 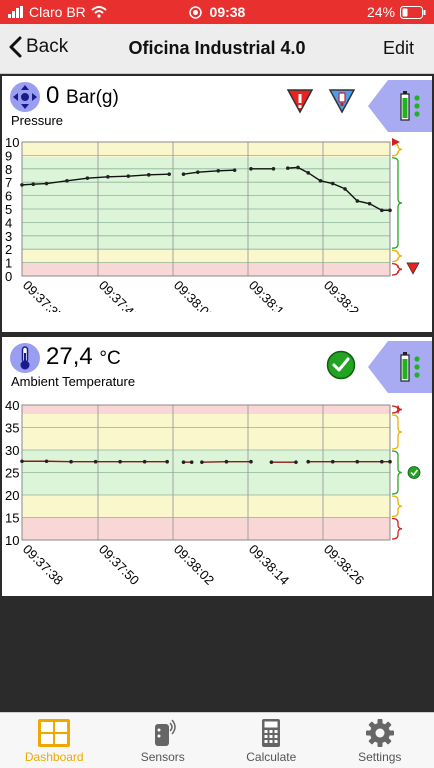 I want to click on back-button: Back, so click(x=38, y=47).